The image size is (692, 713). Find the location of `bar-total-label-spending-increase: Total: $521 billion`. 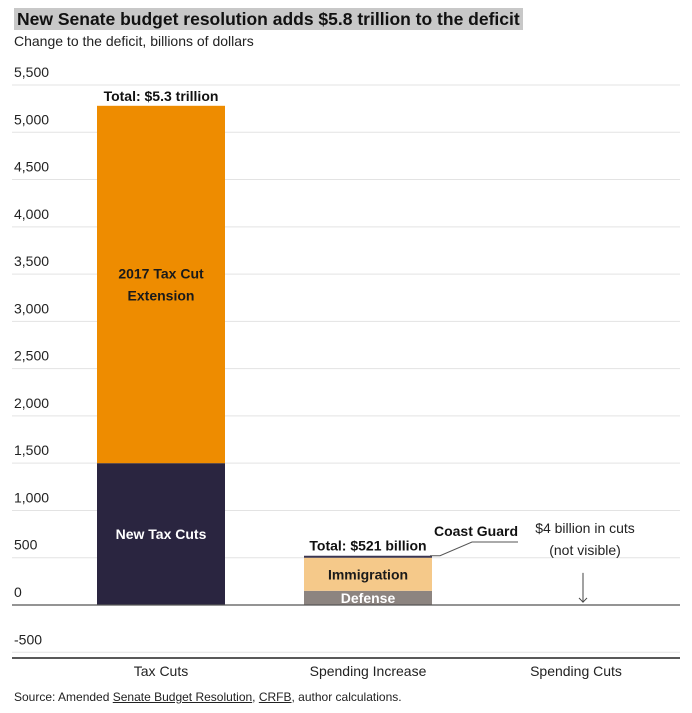

bar-total-label-spending-increase: Total: $521 billion is located at coordinates (367, 546).